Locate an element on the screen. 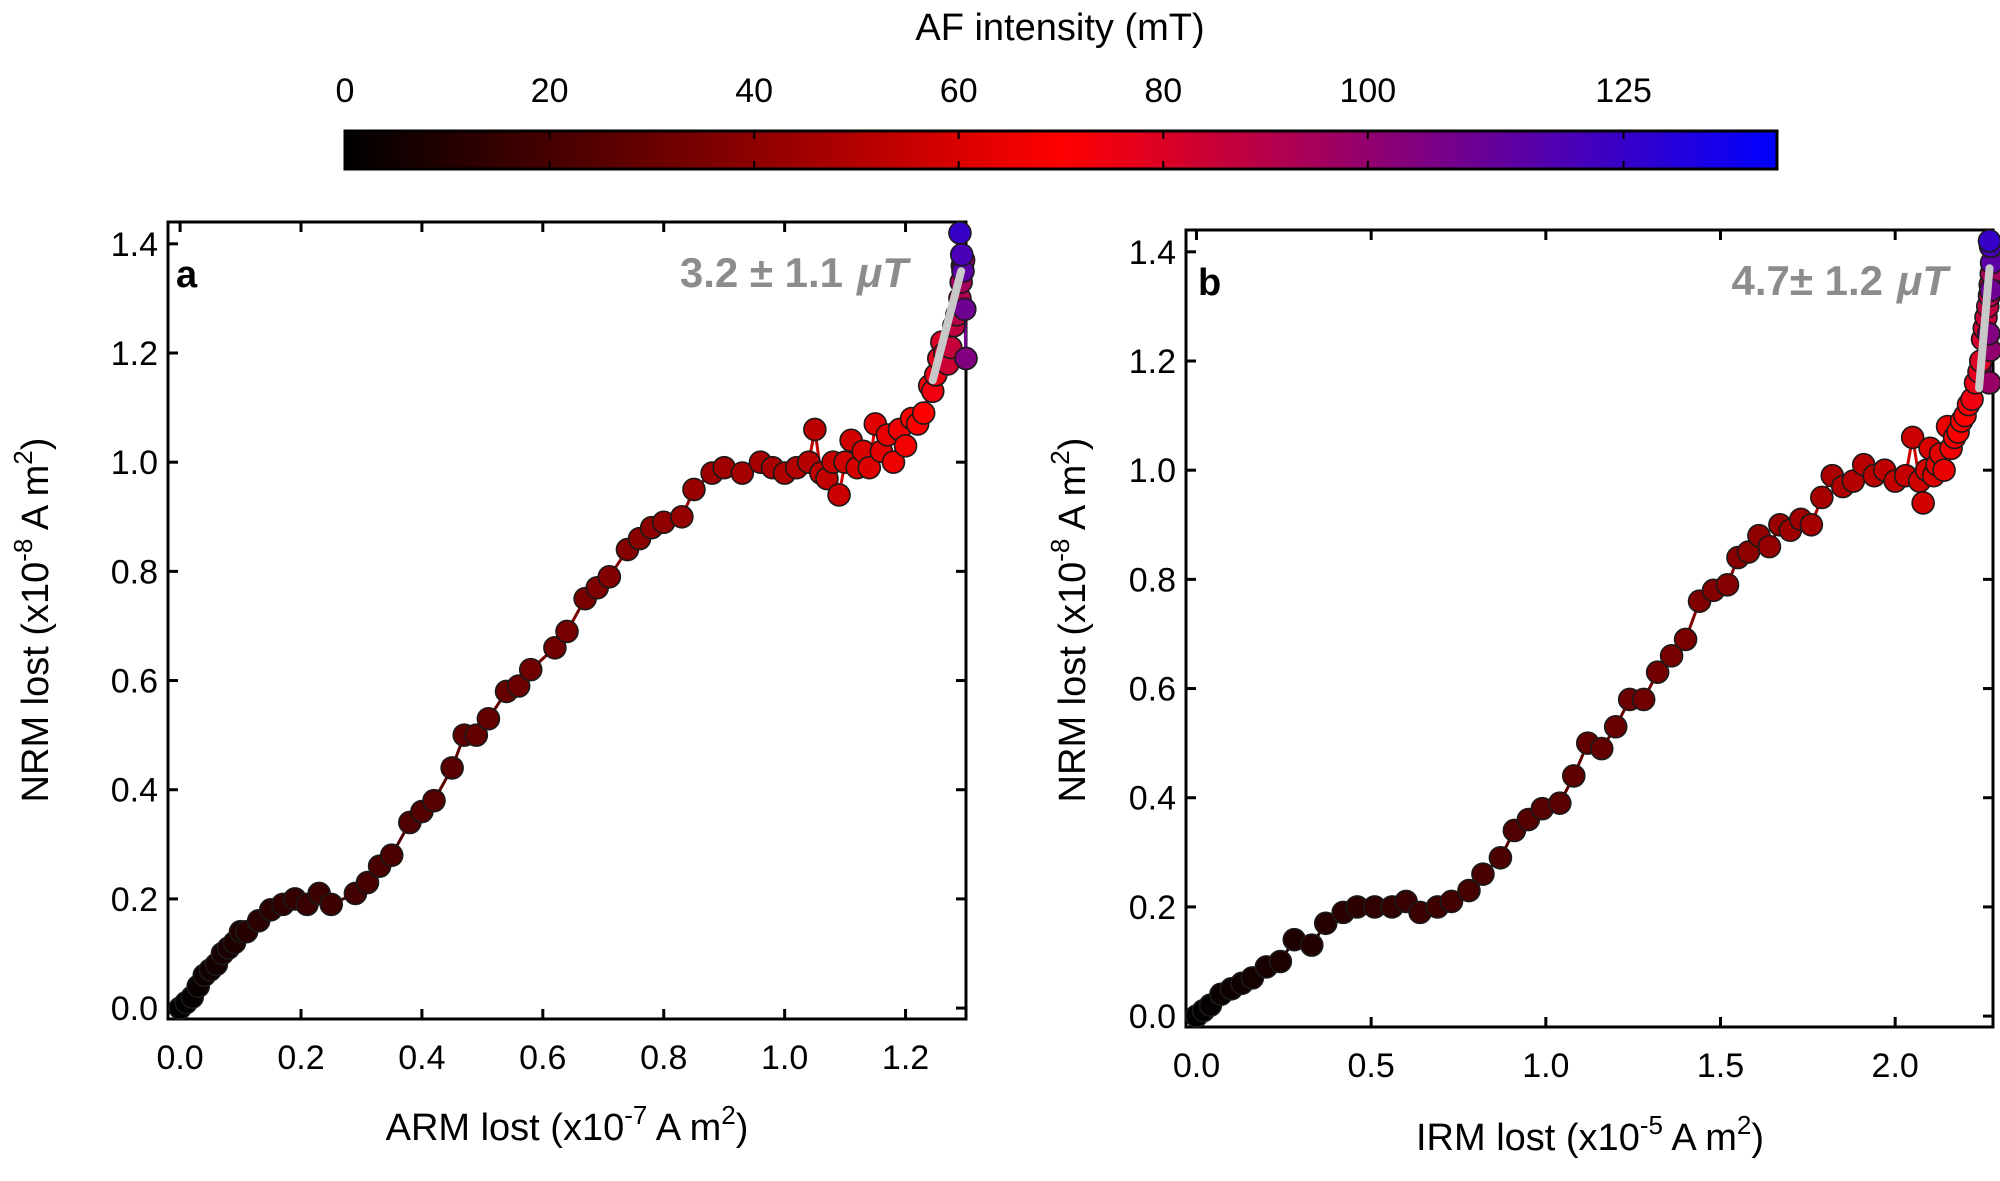 This screenshot has height=1181, width=2000. panel-a-x-tick-labels: 0.0 0.2 0.4 0.6 0.8 1.0 1.2 is located at coordinates (542, 1058).